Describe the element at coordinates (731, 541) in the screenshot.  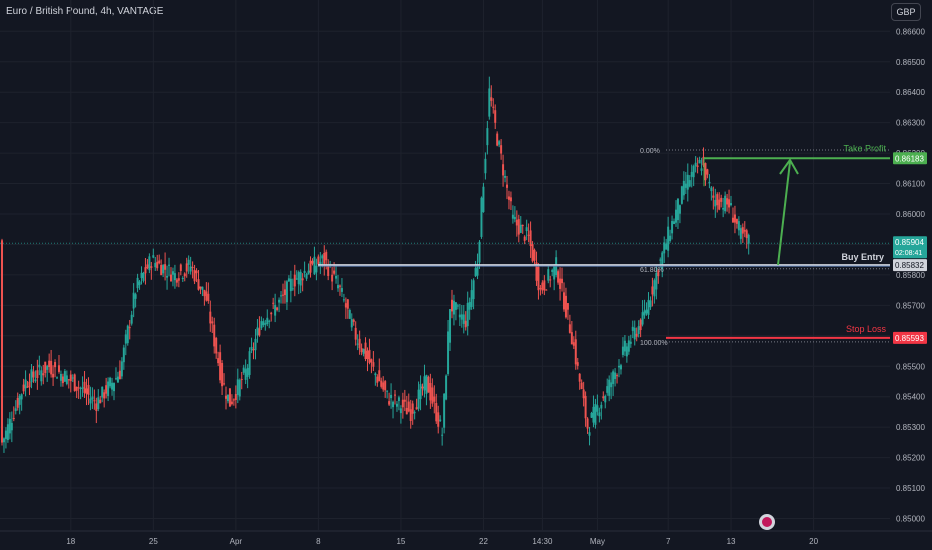
I see `x-tick-label: 13` at that location.